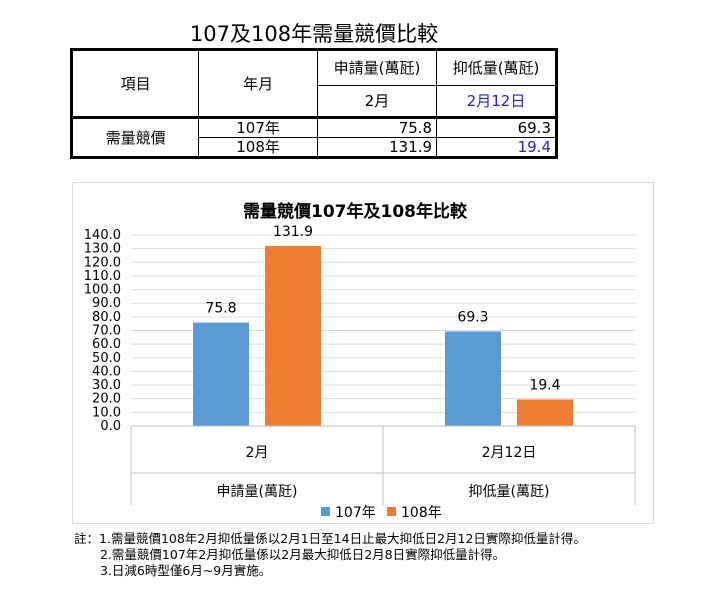 The height and width of the screenshot is (600, 720). What do you see at coordinates (220, 309) in the screenshot?
I see `data-label: 75.8` at bounding box center [220, 309].